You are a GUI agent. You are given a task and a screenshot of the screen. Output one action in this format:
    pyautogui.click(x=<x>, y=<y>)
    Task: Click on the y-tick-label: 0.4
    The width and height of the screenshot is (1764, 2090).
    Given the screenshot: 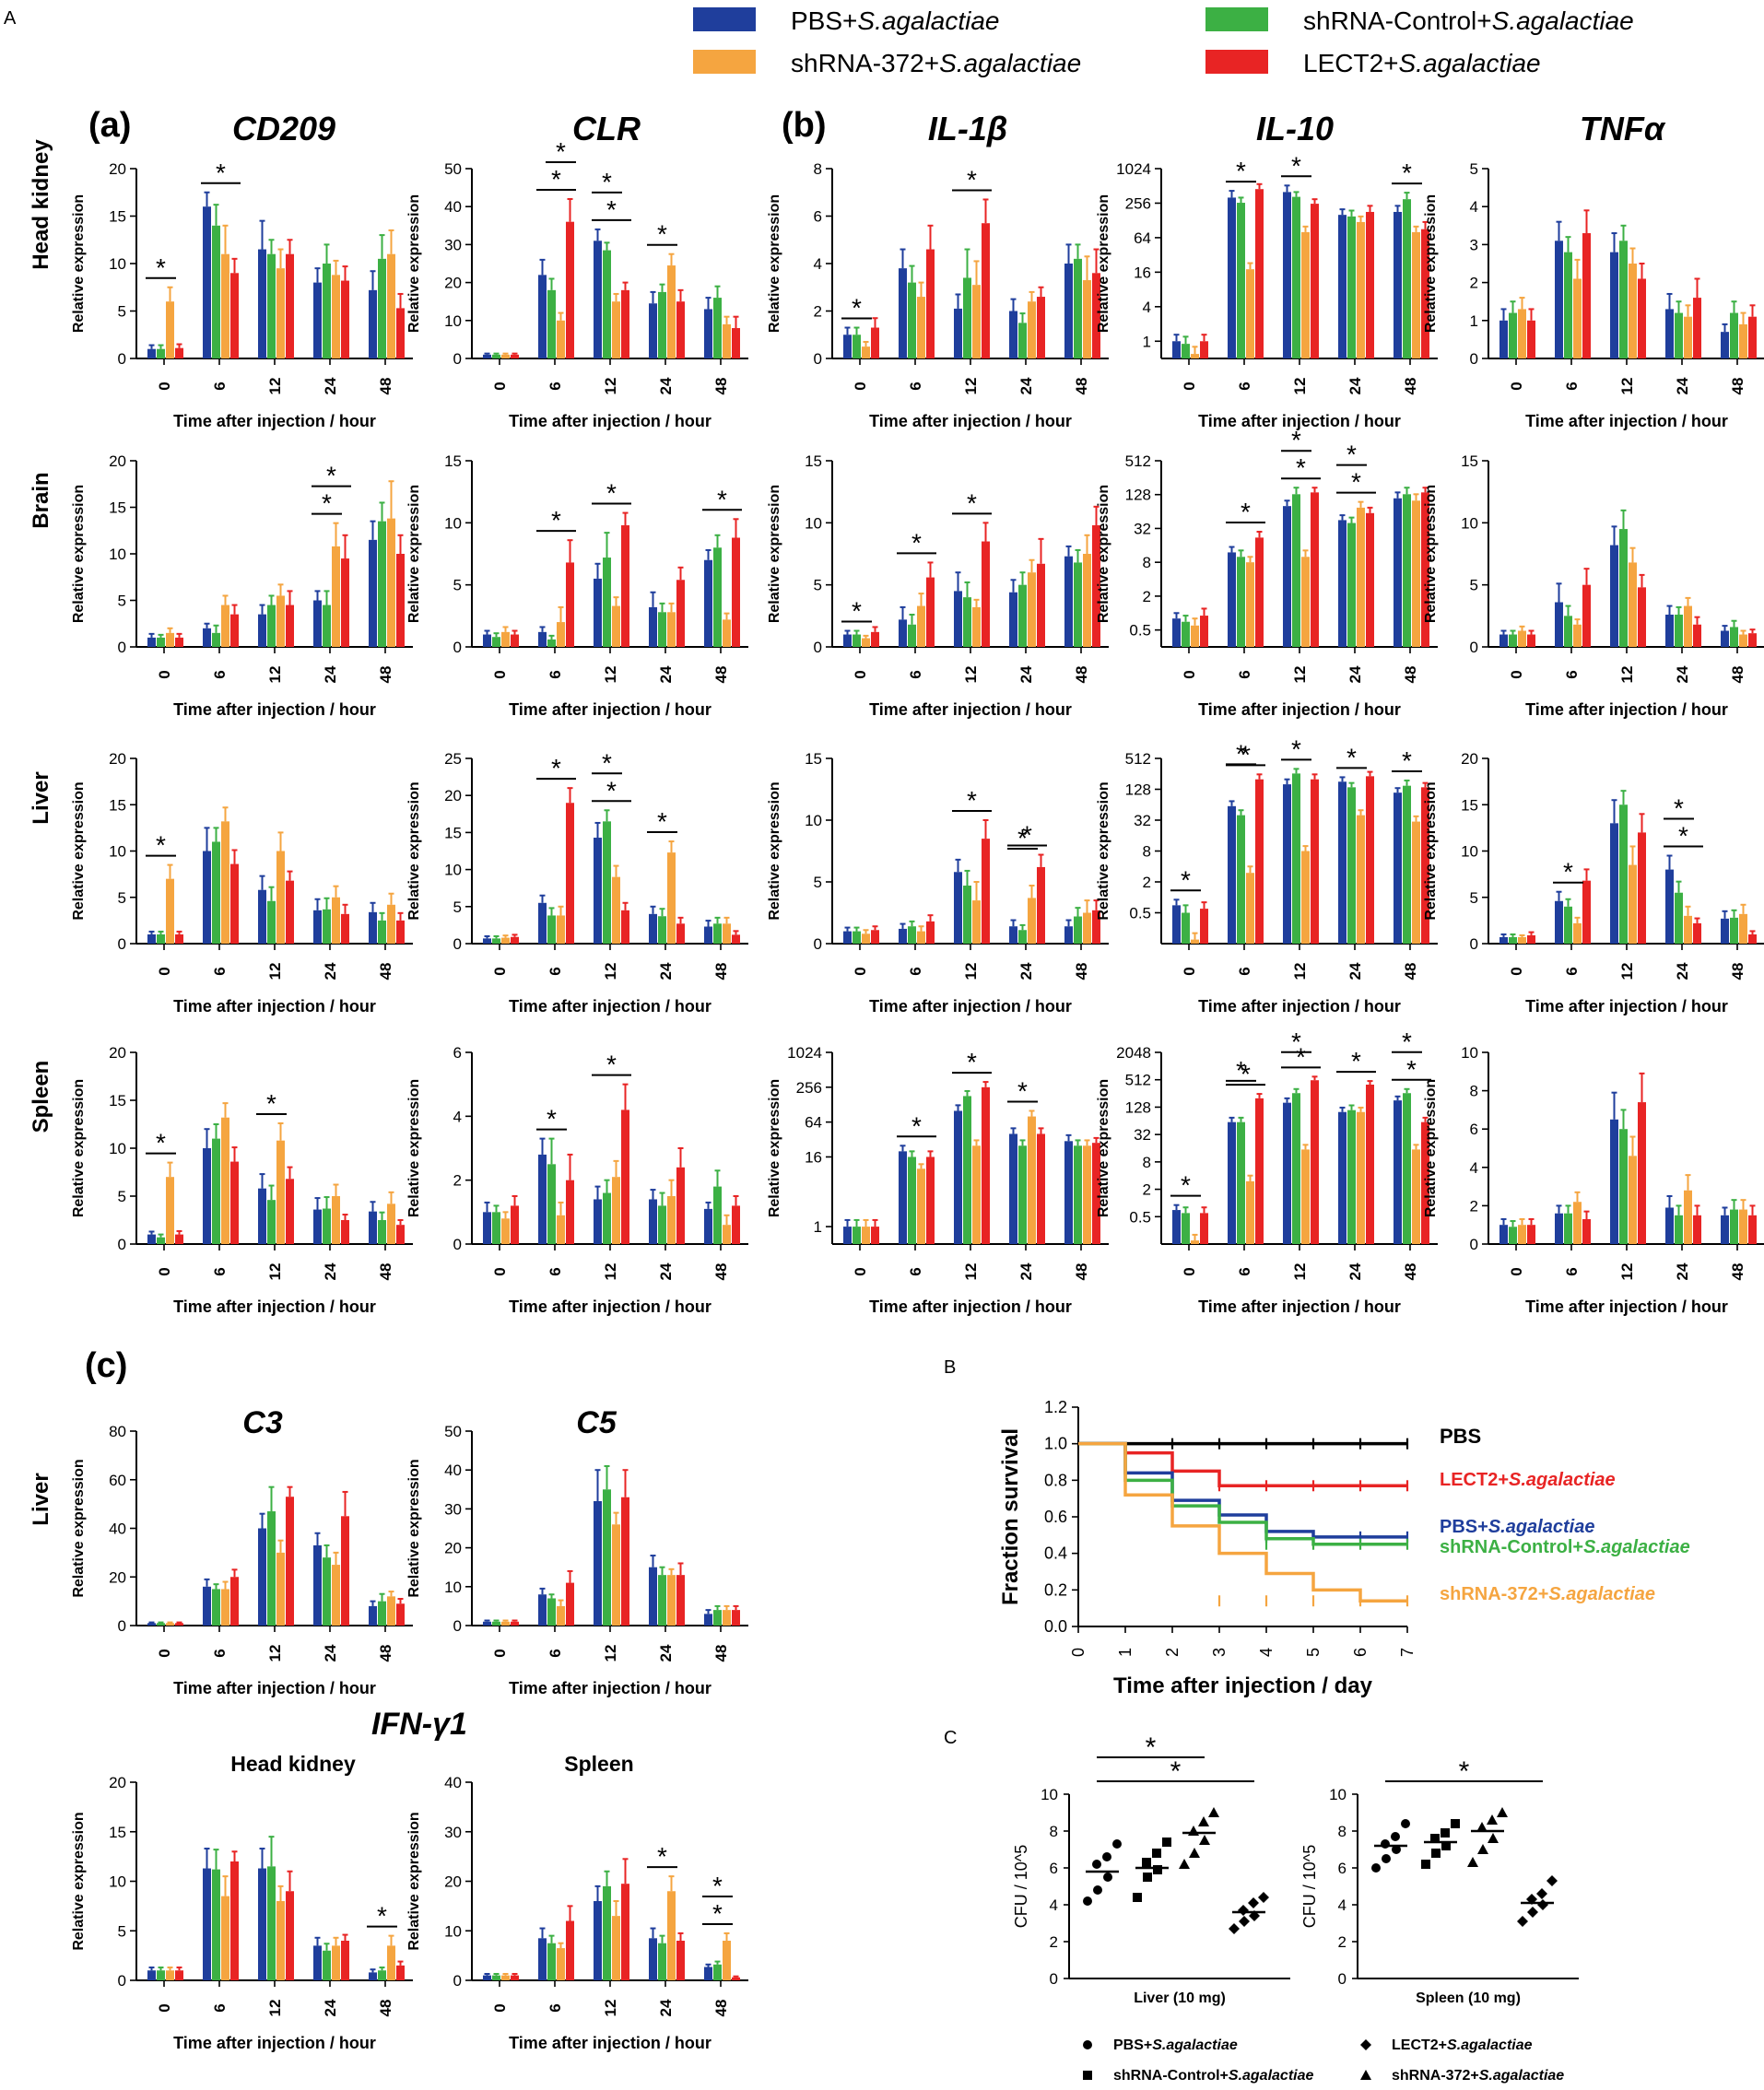 What is the action you would take?
    pyautogui.click(x=1055, y=1554)
    